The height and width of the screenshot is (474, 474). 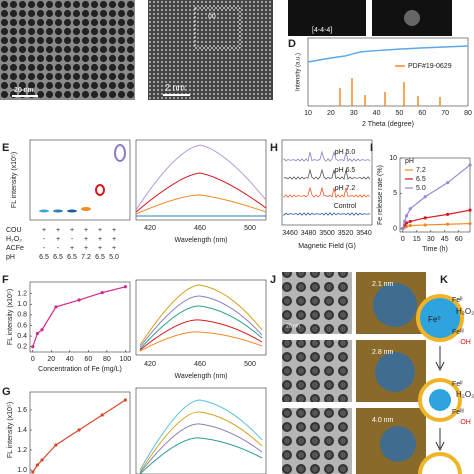 I want to click on x-tick-label: 500, so click(x=250, y=228).